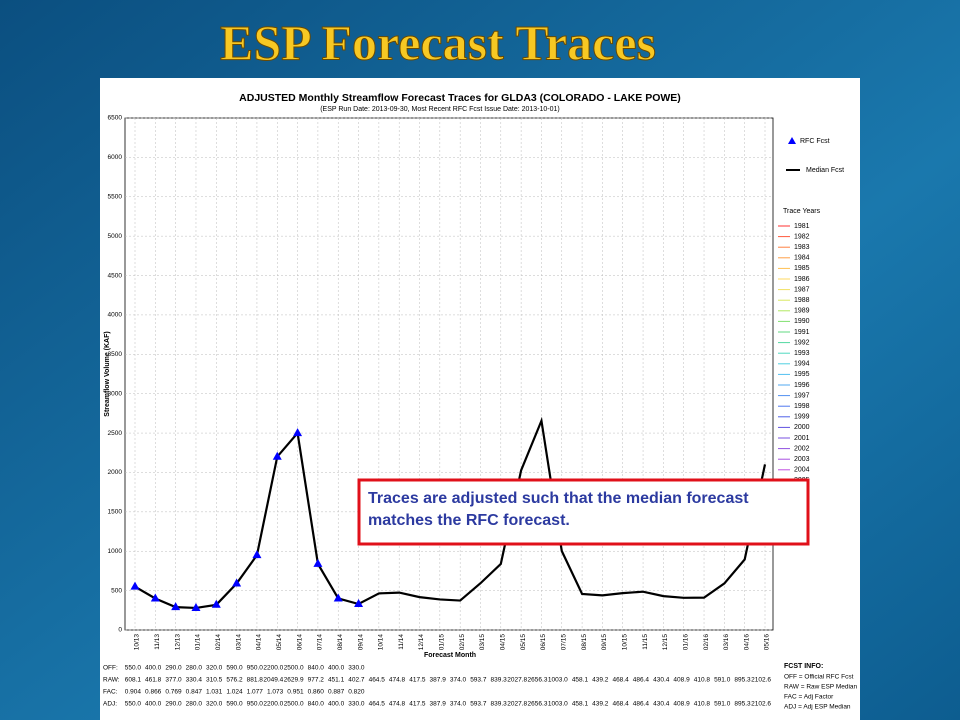  Describe the element at coordinates (194, 704) in the screenshot. I see `table-cell: 280.0` at that location.